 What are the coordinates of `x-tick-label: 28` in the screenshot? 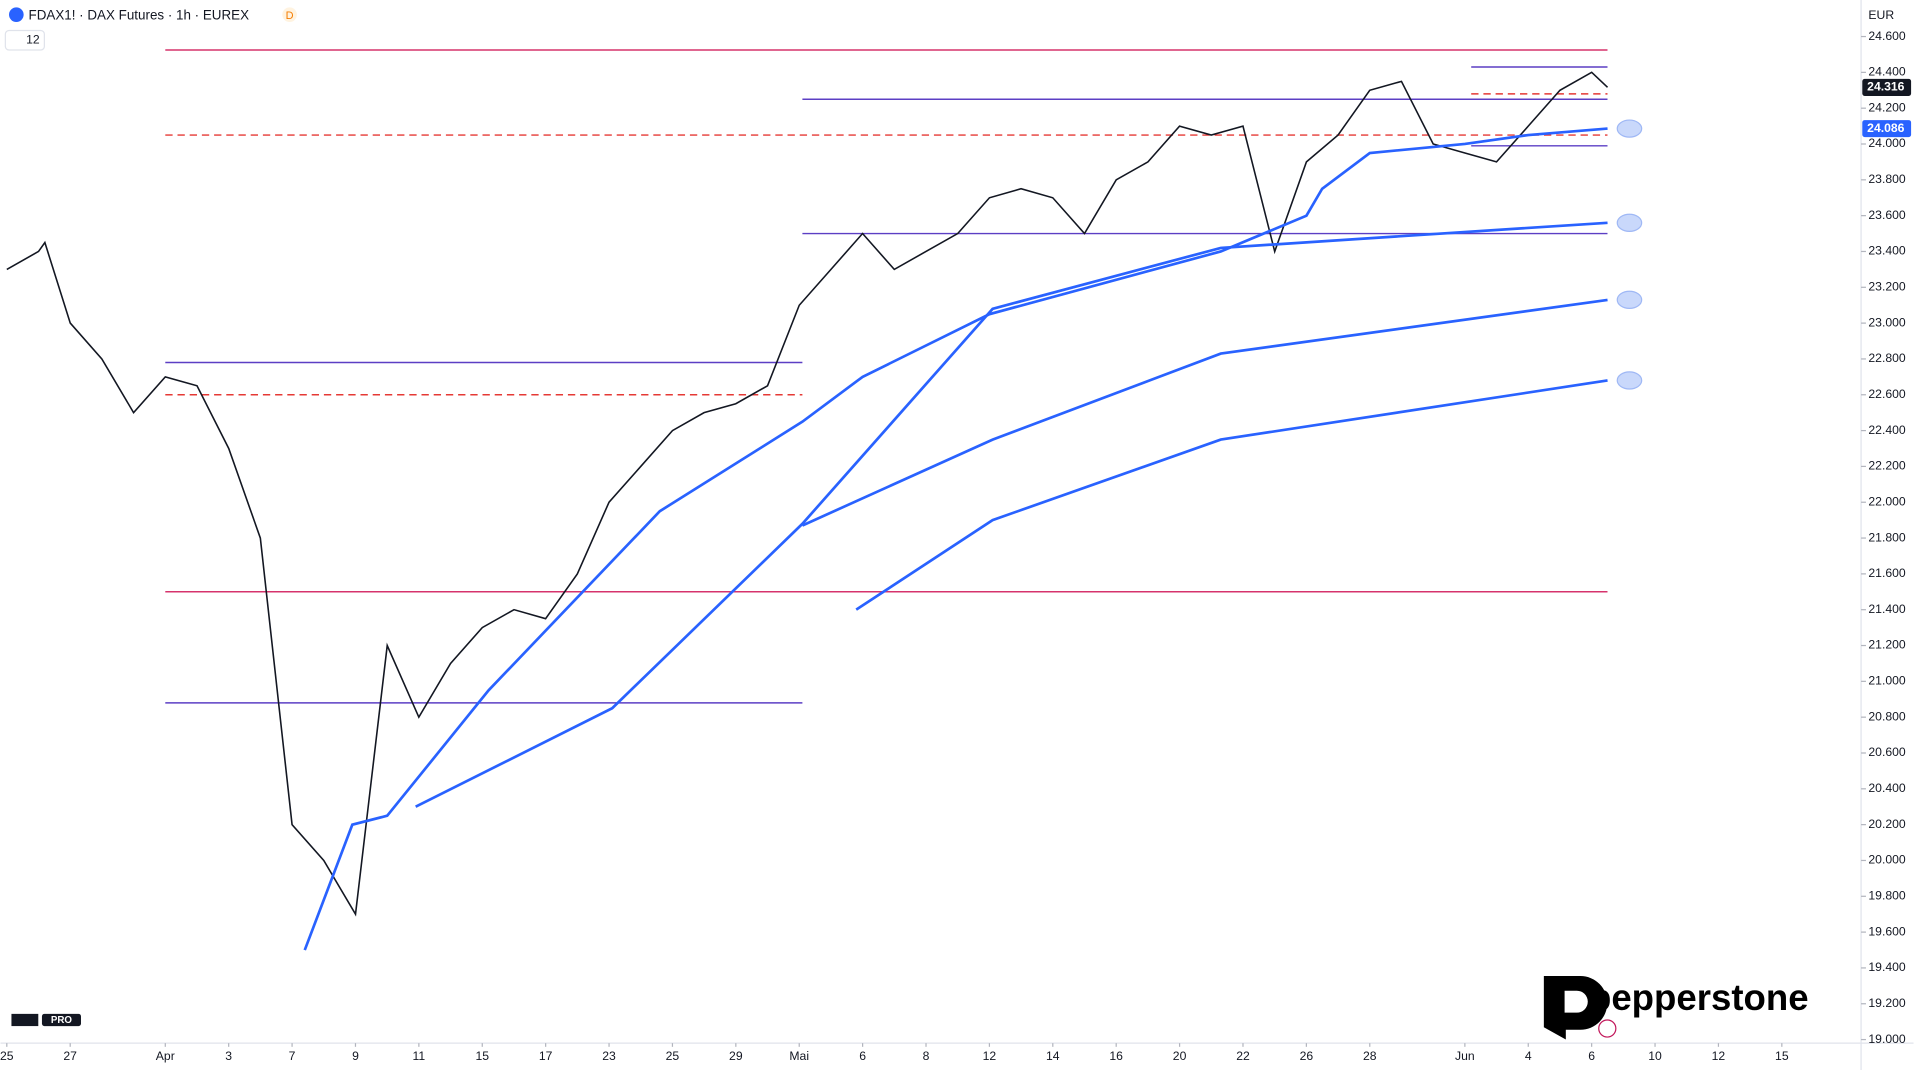 It's located at (1370, 1056).